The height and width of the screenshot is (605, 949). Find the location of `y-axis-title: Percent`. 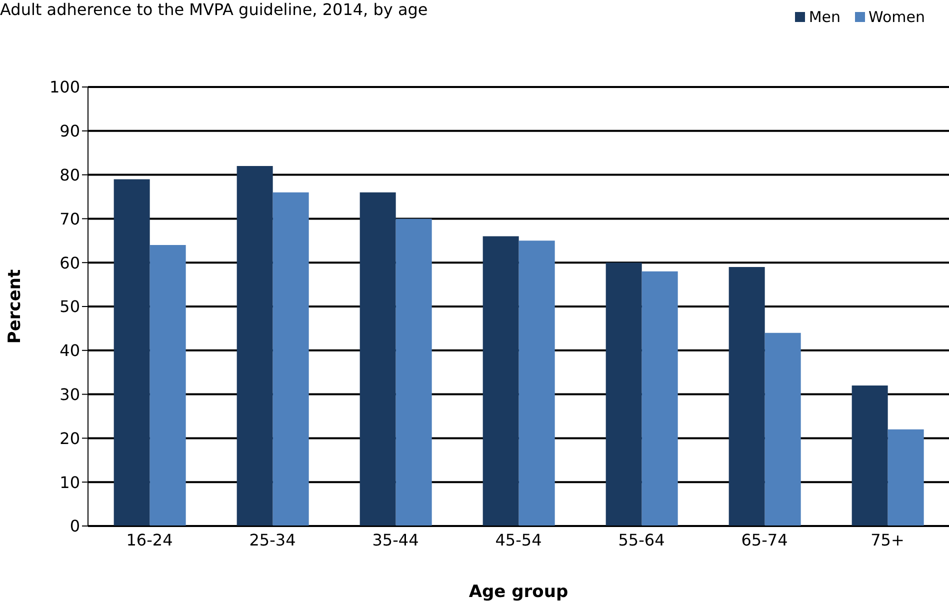

y-axis-title: Percent is located at coordinates (15, 306).